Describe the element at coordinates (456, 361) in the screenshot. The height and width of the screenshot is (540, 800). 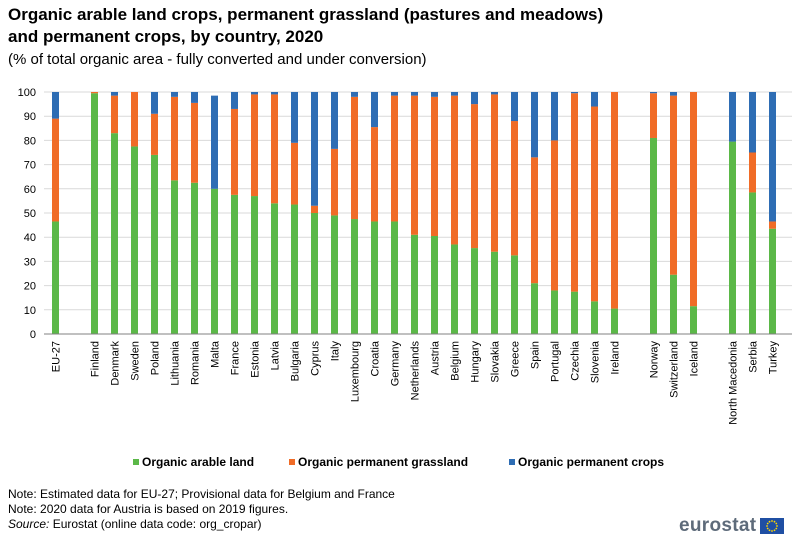
I see `x-tick-label-belgium: Belgium` at that location.